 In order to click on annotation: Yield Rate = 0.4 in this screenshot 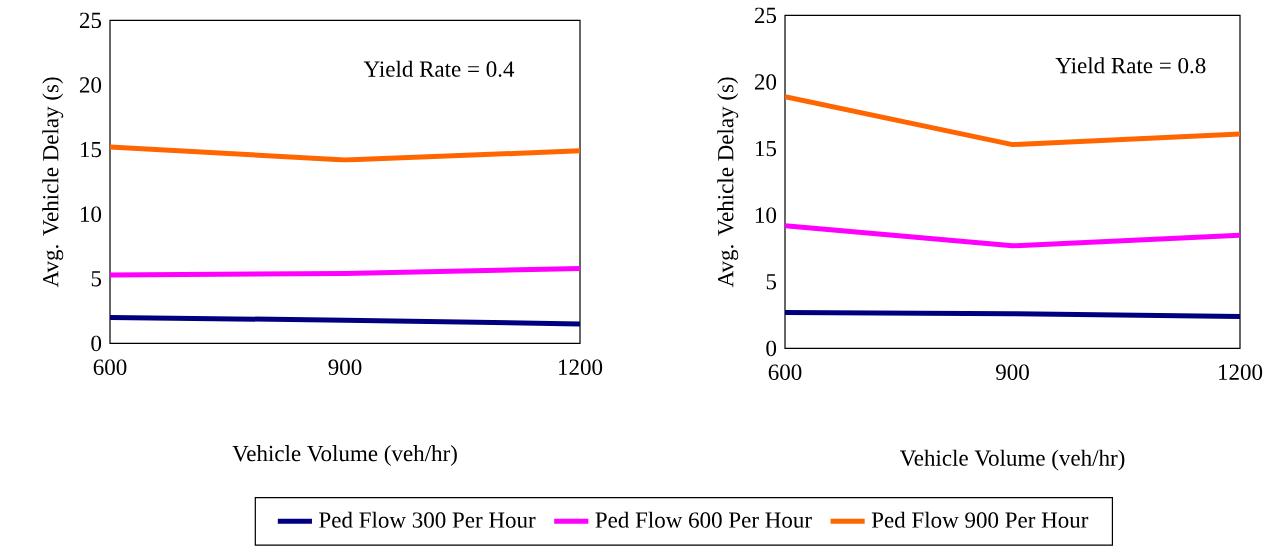, I will do `click(439, 68)`.